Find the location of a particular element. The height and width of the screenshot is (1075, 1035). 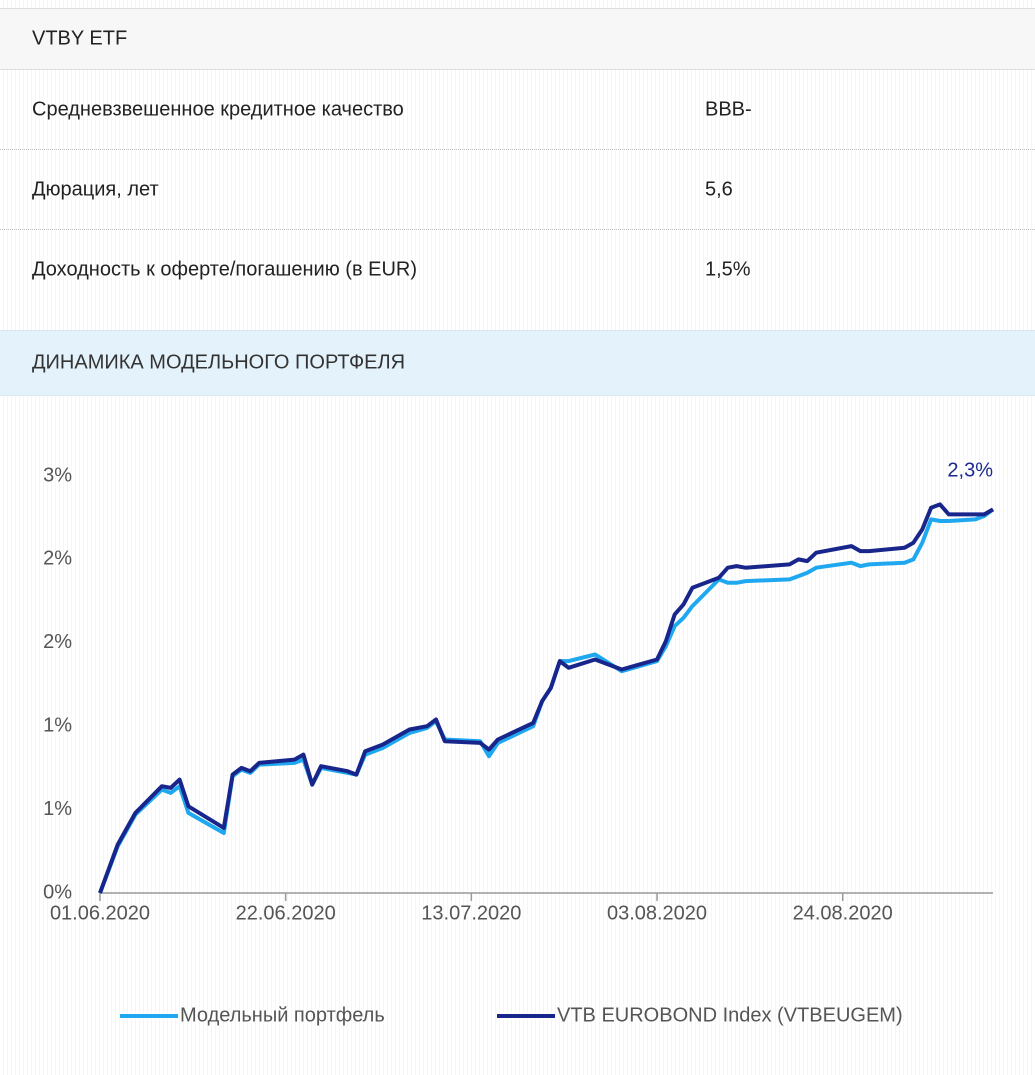

row-value: 1,5% is located at coordinates (728, 269).